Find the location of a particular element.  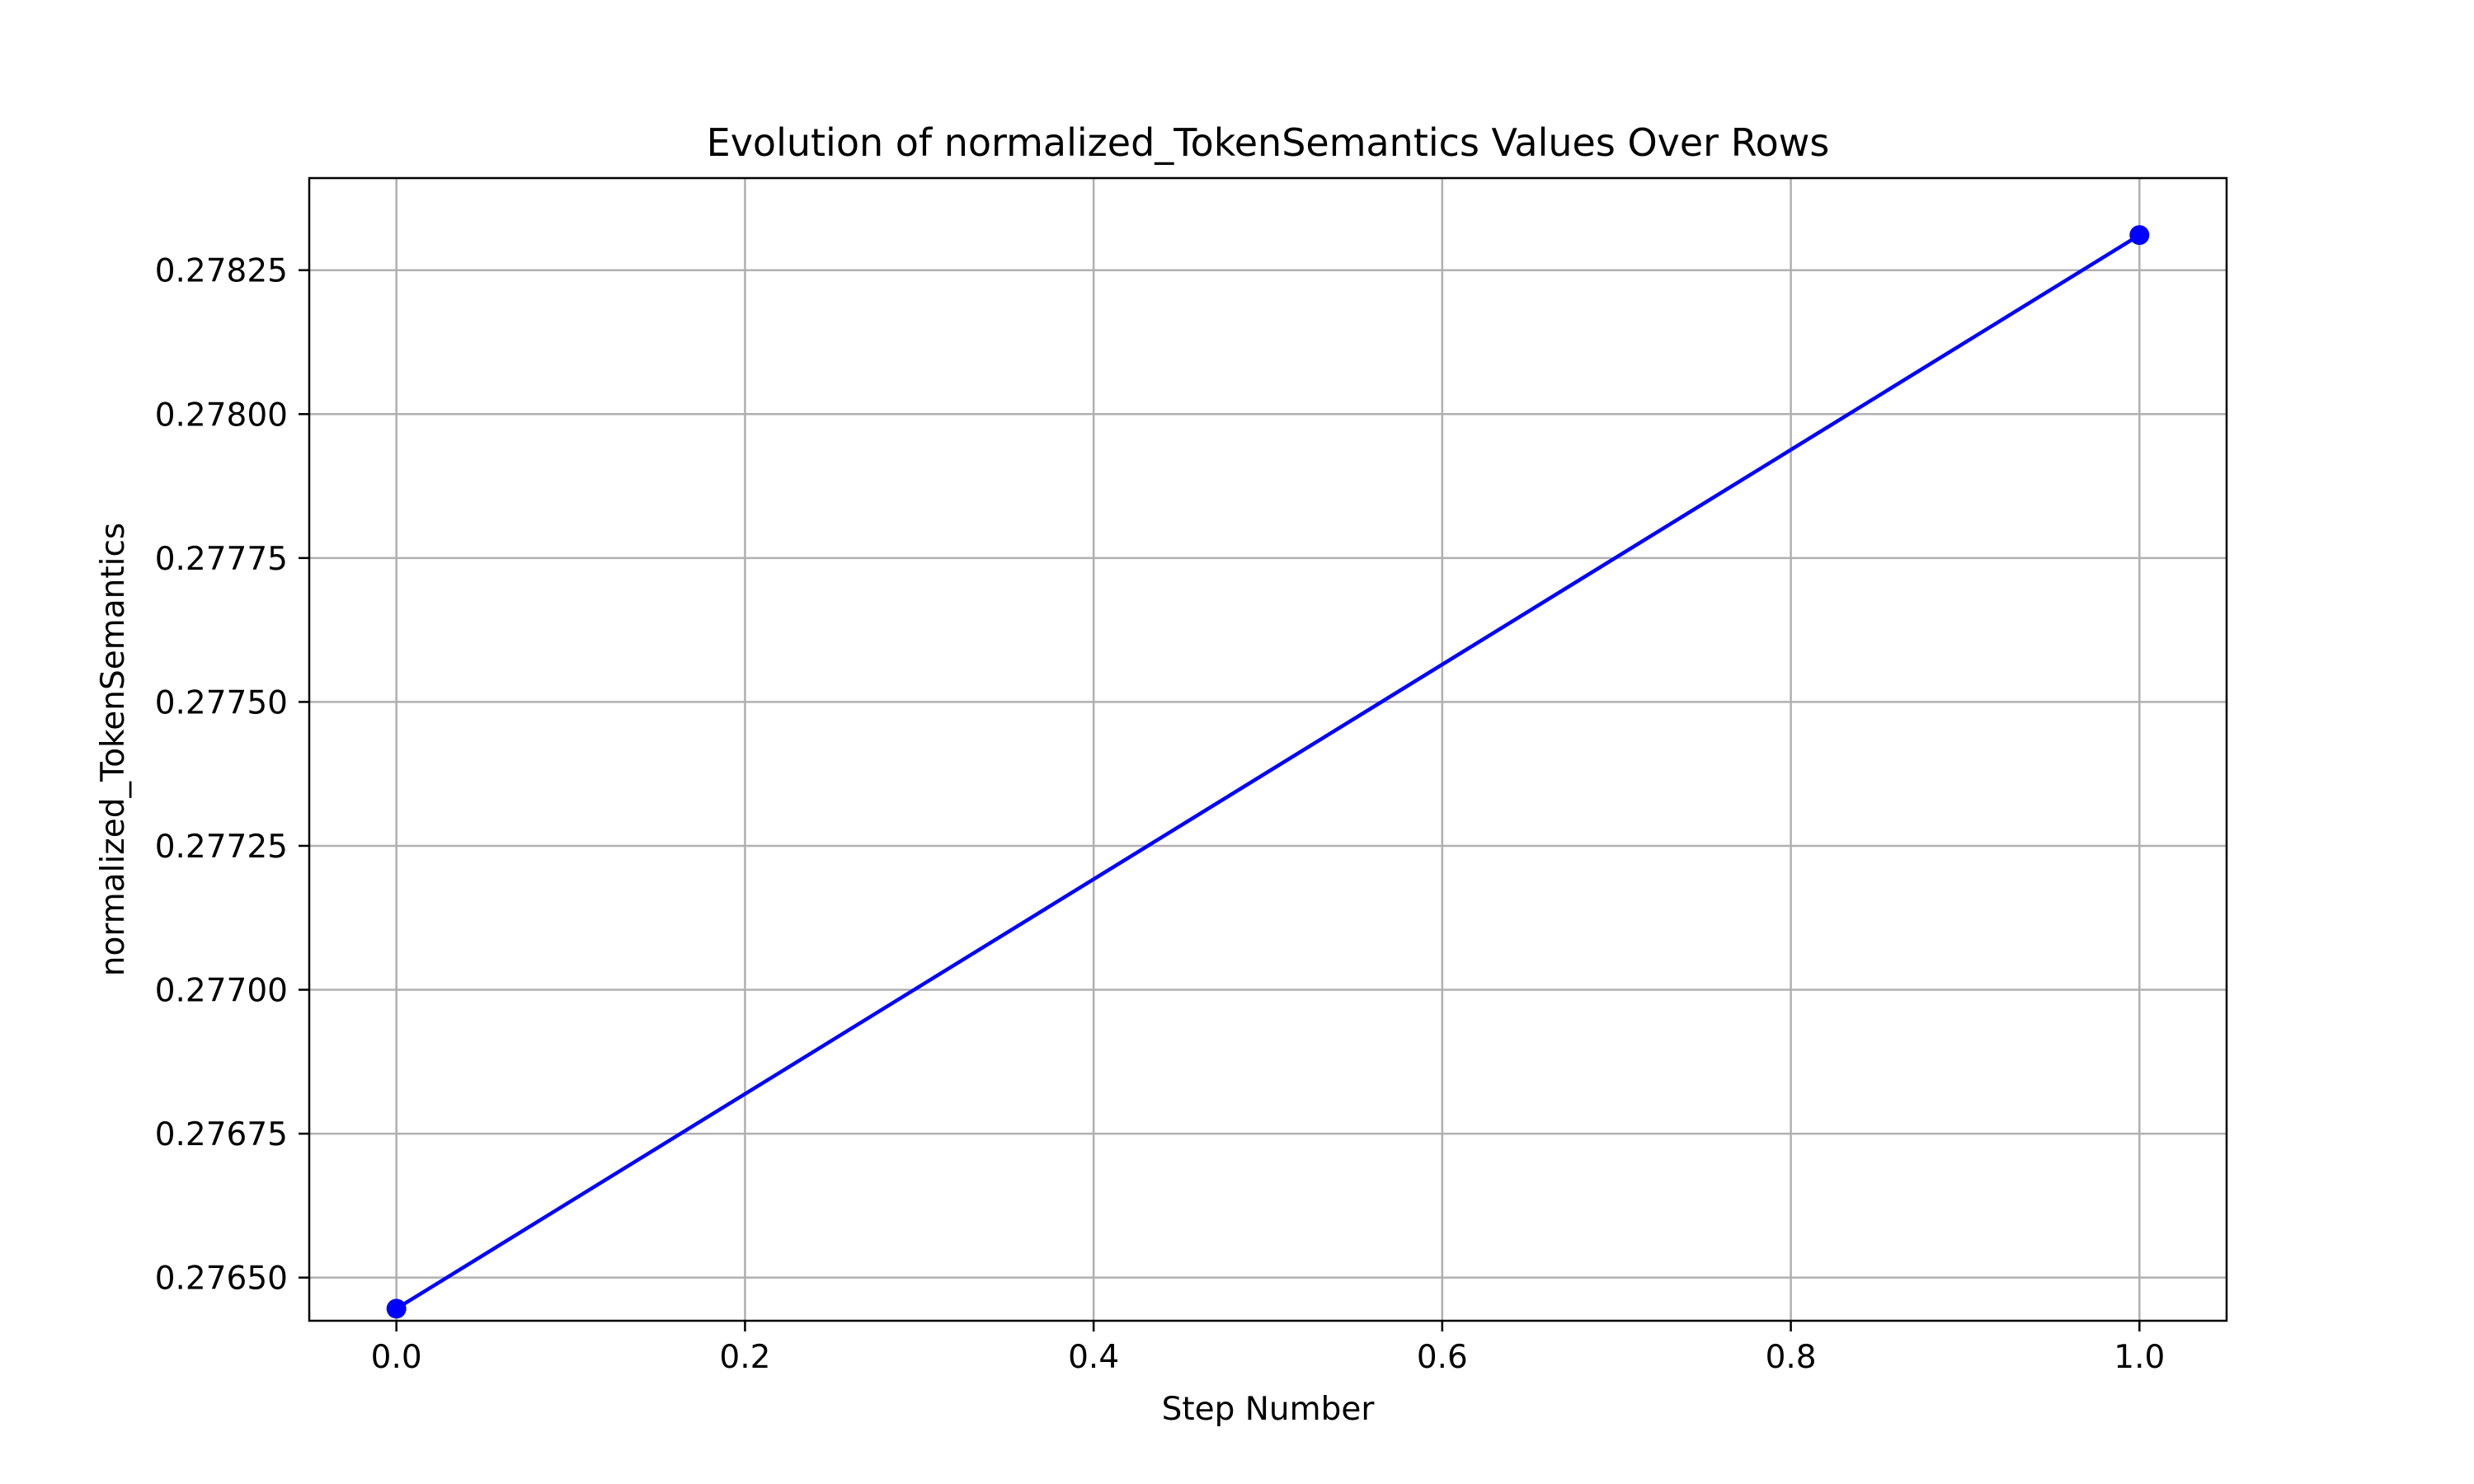

y-tick-label: 0.27700 is located at coordinates (221, 991).